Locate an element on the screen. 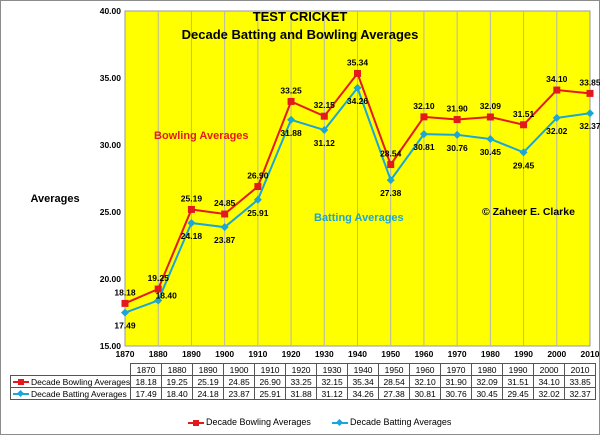 The width and height of the screenshot is (600, 435). batting-data-label: 32.37 is located at coordinates (589, 126).